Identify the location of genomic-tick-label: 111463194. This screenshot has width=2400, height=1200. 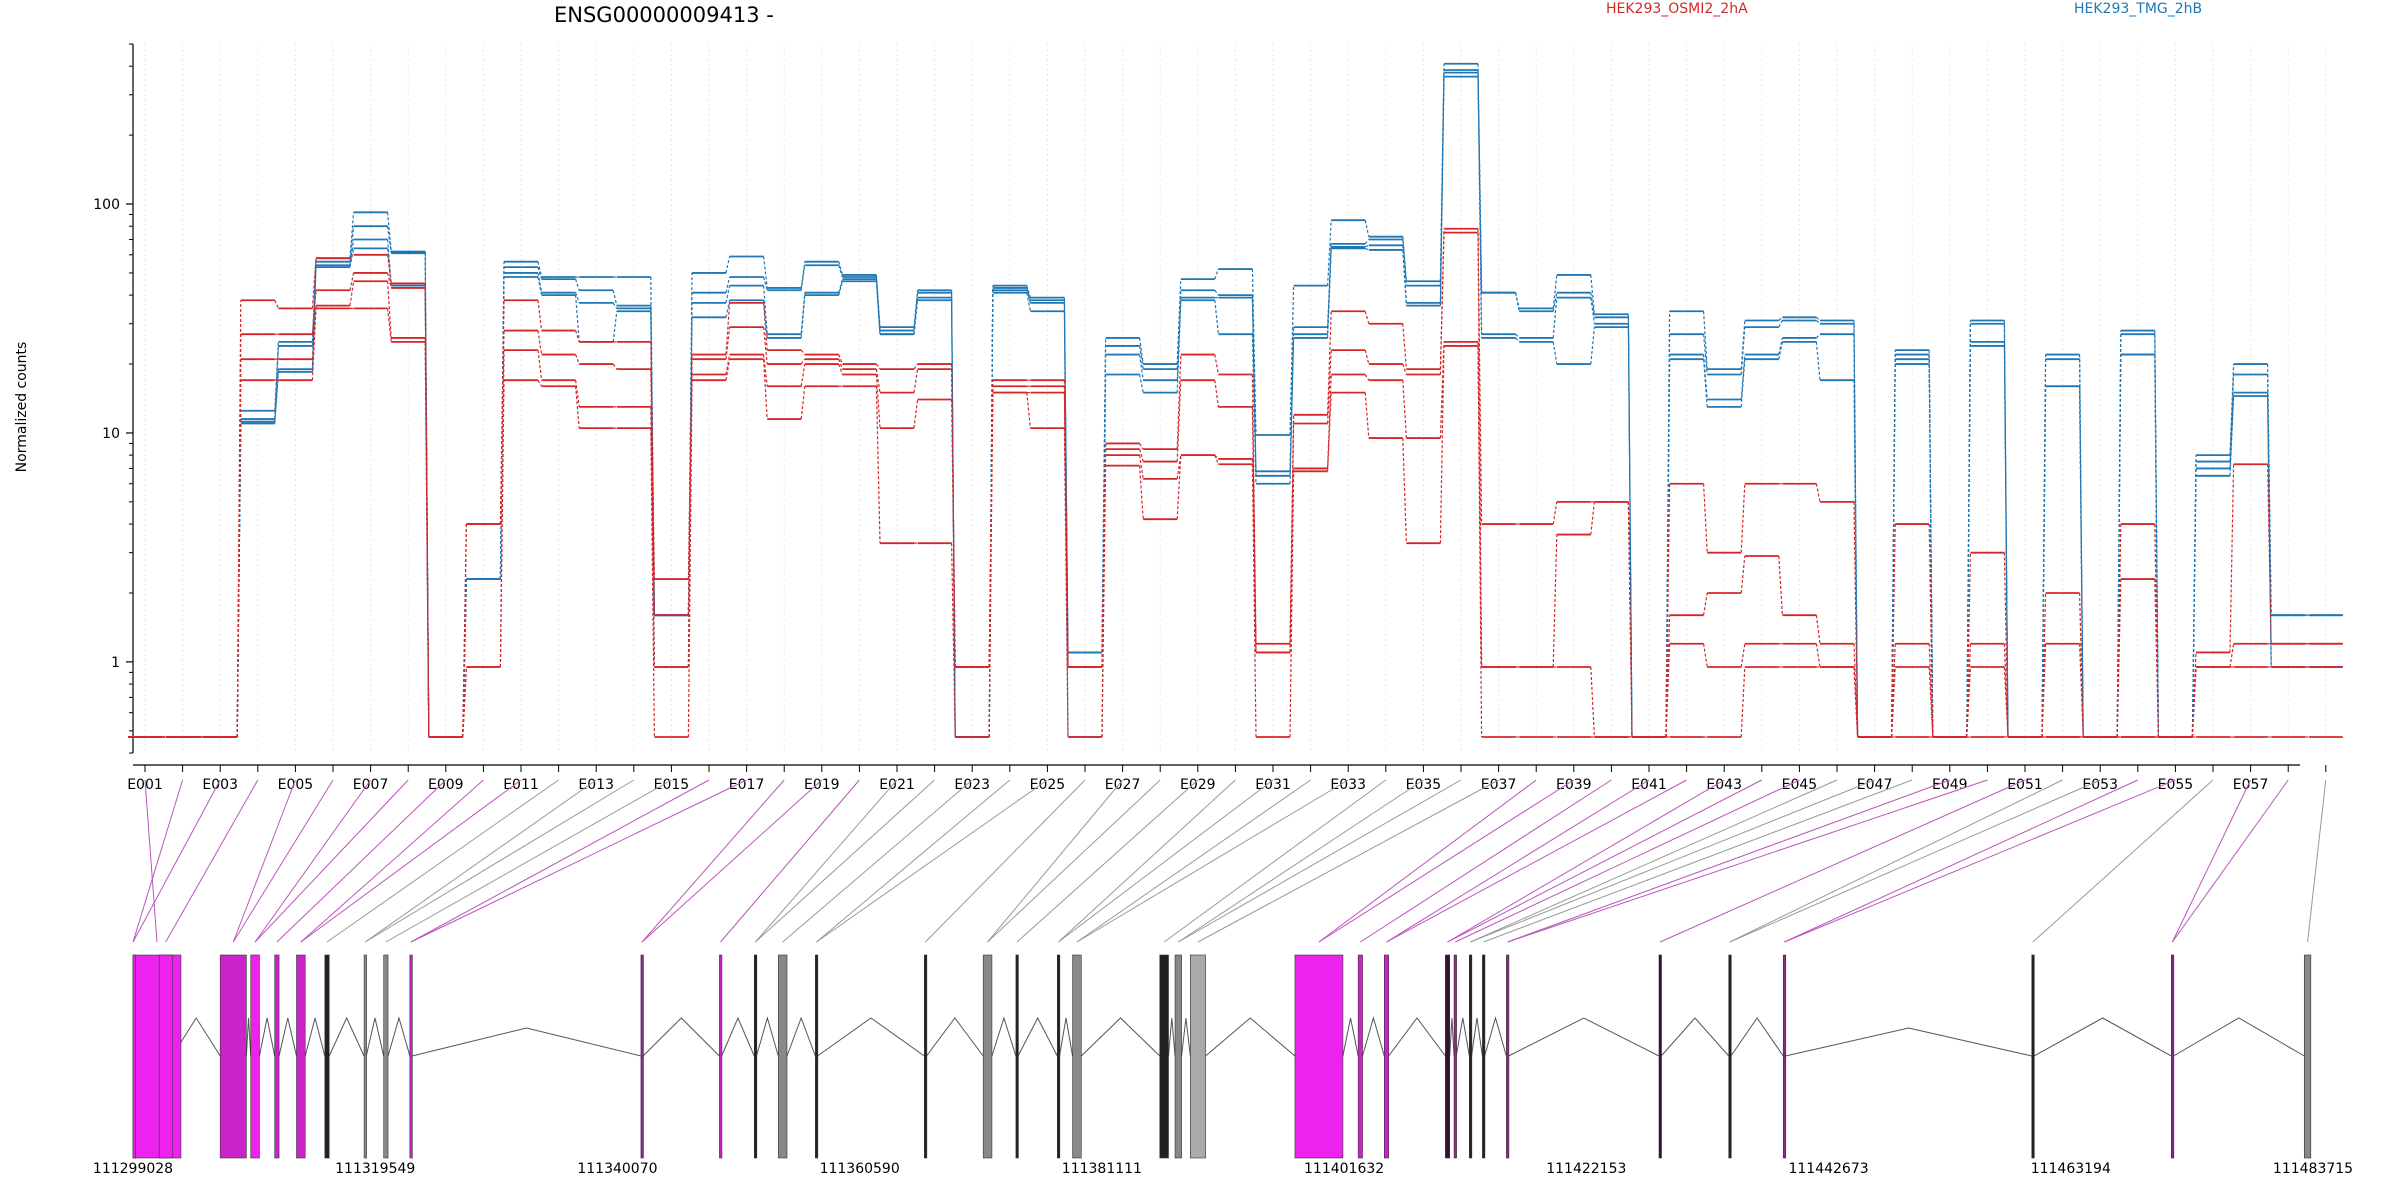
(2071, 1169).